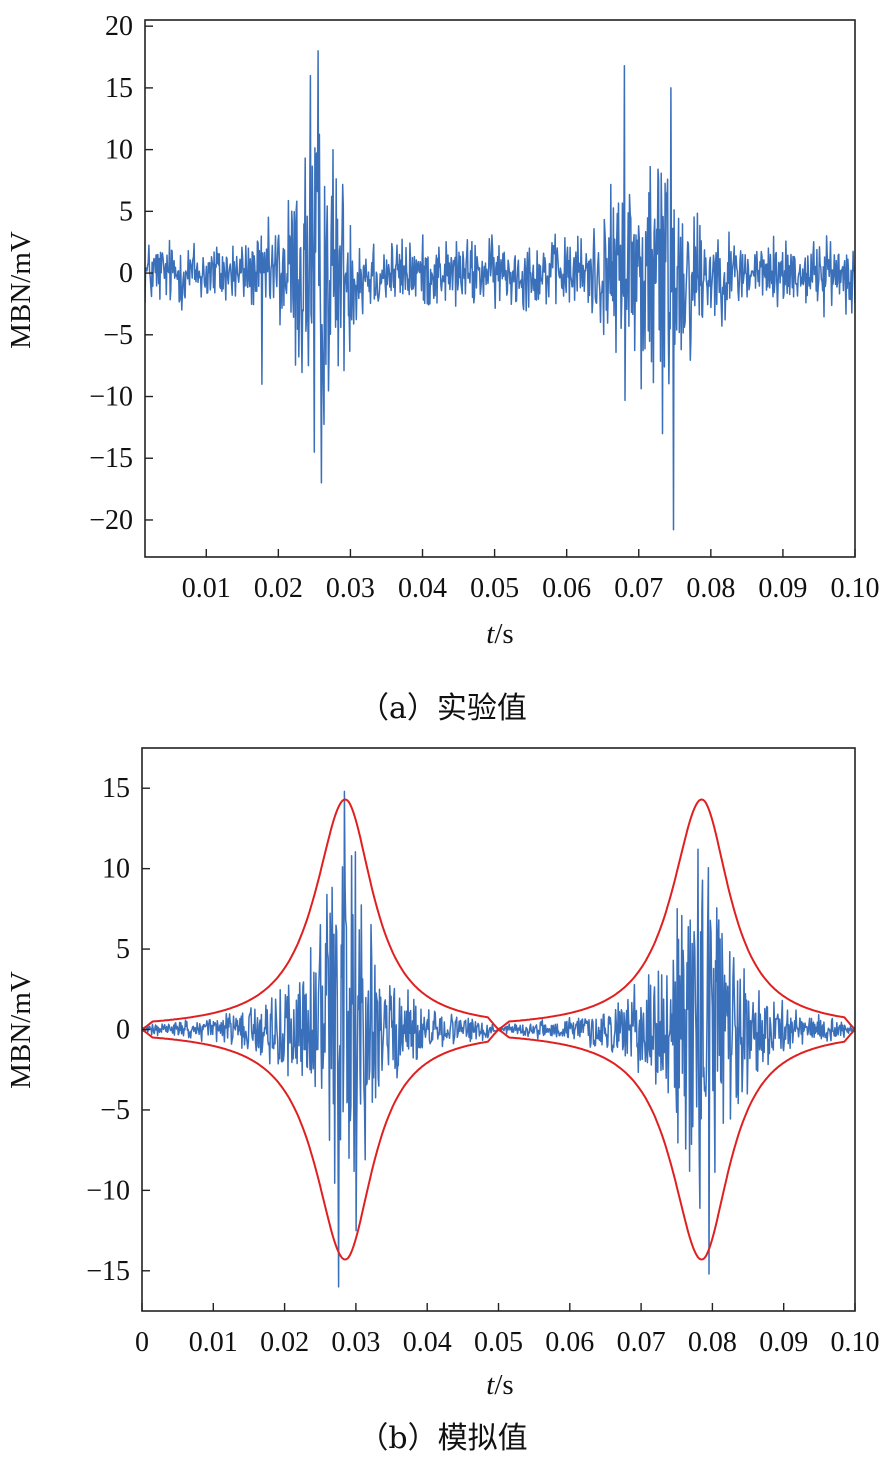 This screenshot has width=885, height=1457. Describe the element at coordinates (111, 520) in the screenshot. I see `y-tick-label: −20` at that location.